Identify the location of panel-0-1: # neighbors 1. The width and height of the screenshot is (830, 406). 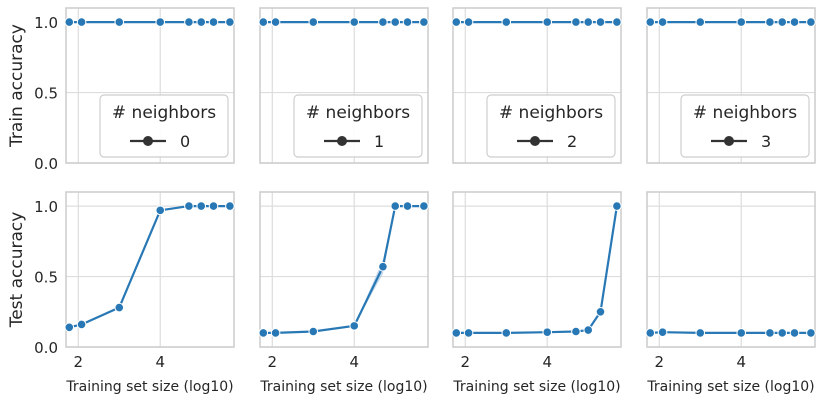
(343, 85).